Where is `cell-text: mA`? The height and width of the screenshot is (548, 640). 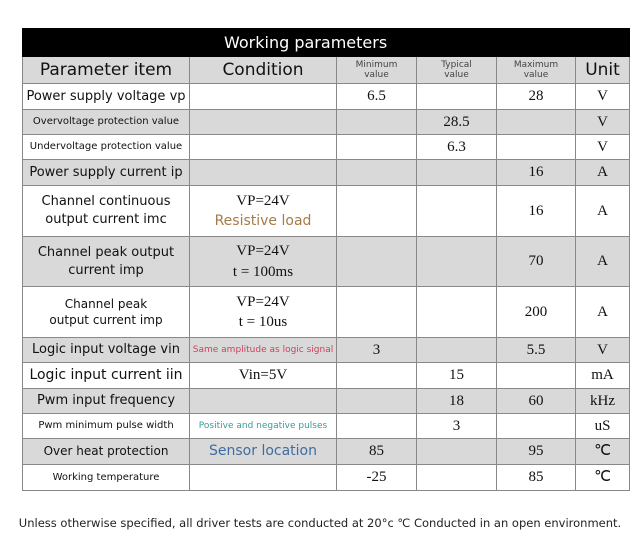
cell-text: mA is located at coordinates (602, 375).